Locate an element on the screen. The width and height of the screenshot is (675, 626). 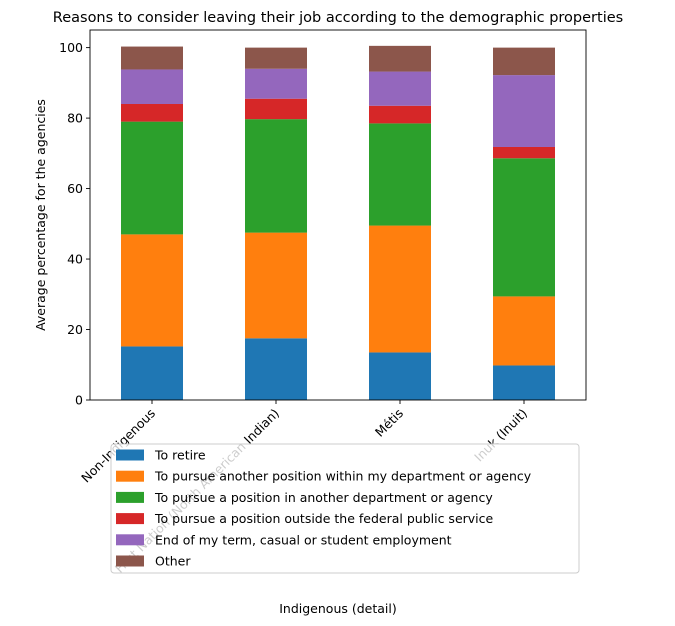
y-tick-label: 20 is located at coordinates (75, 329).